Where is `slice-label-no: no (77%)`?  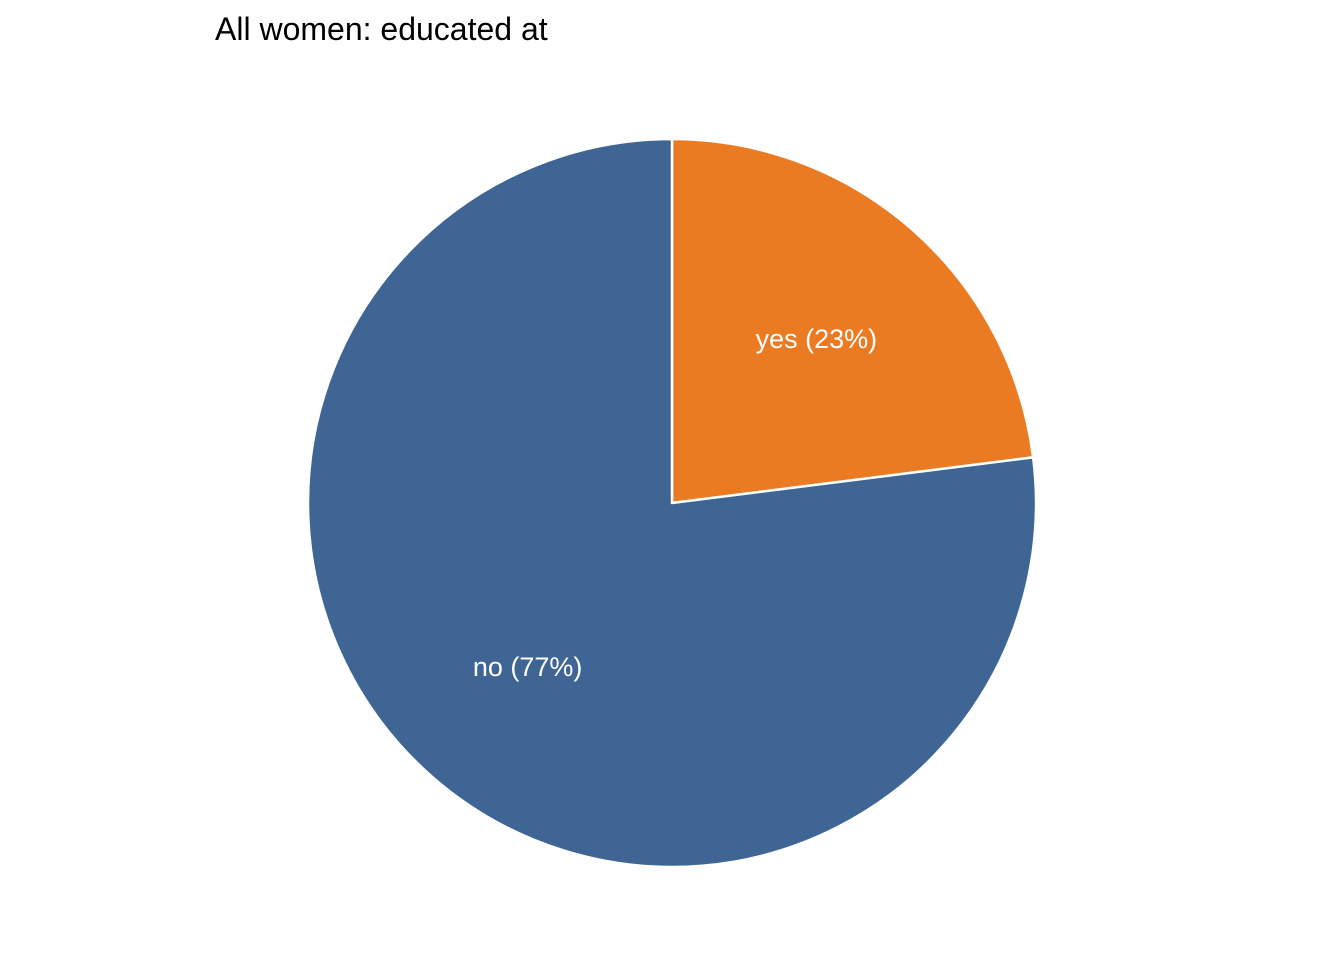
slice-label-no: no (77%) is located at coordinates (528, 667).